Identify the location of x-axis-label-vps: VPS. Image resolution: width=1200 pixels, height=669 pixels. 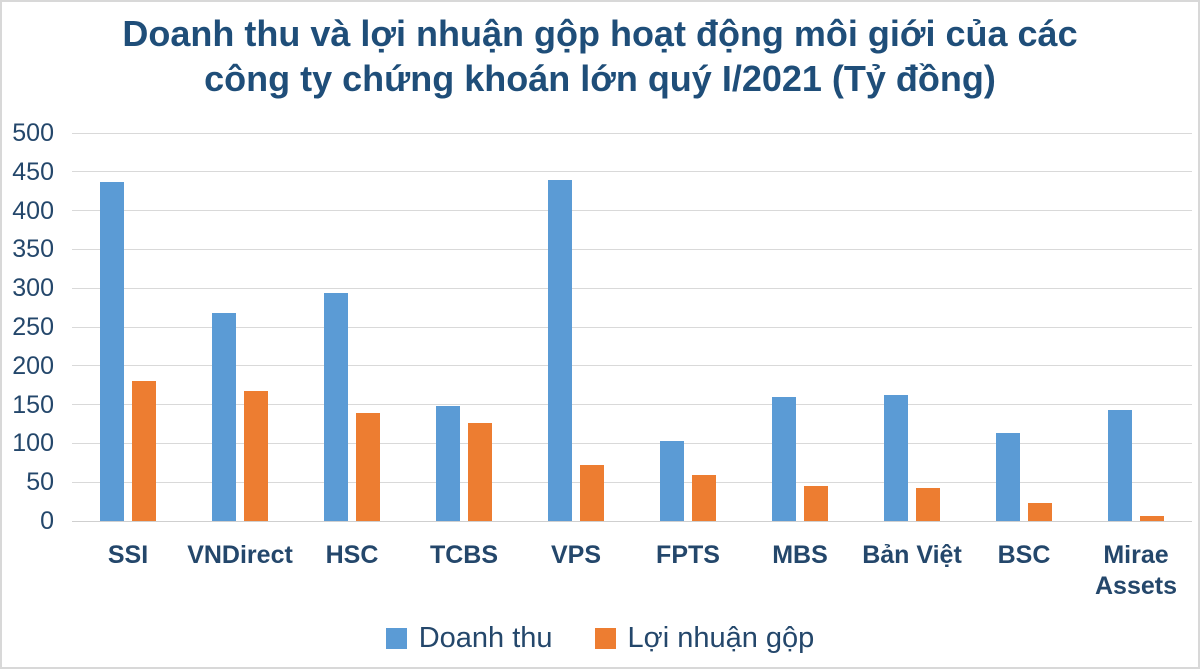
(576, 555).